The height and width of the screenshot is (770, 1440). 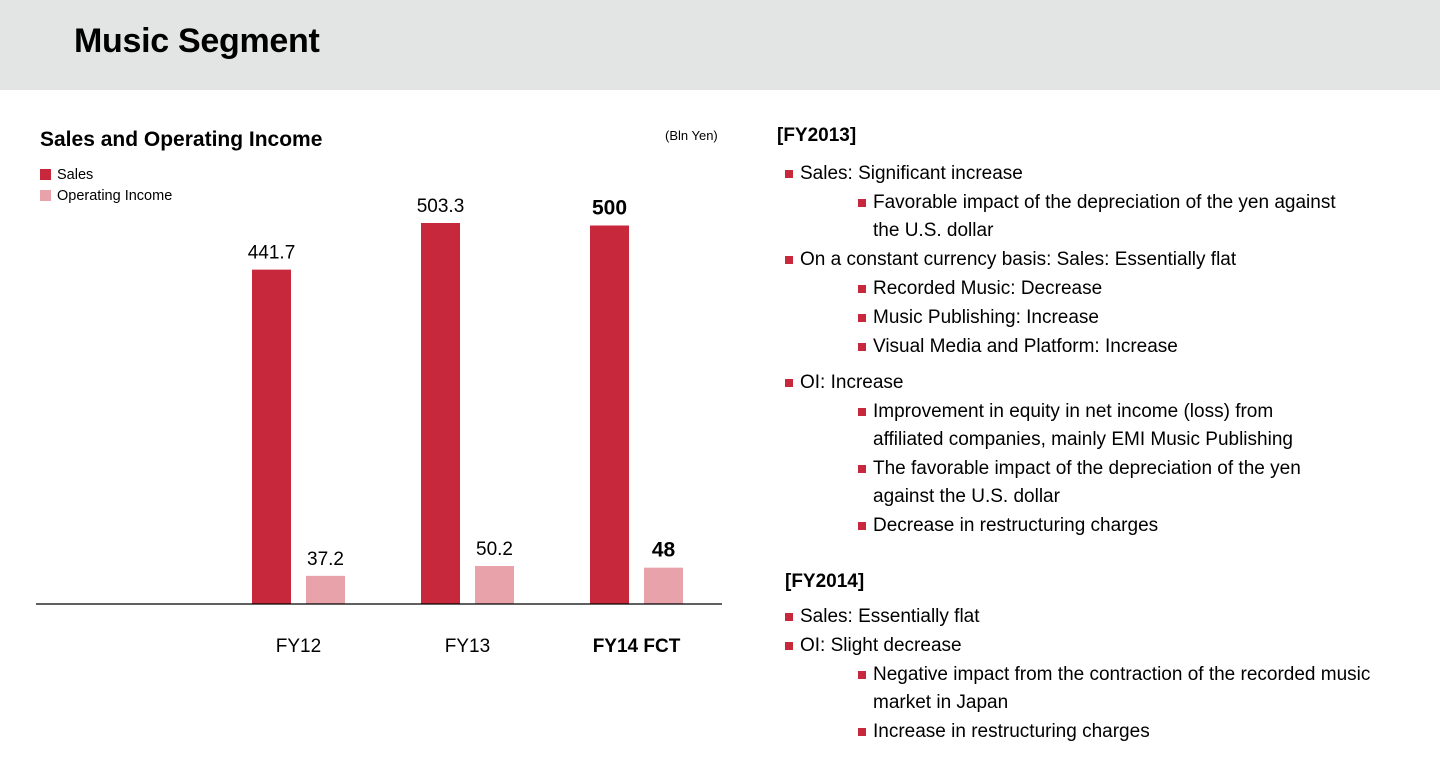 I want to click on list-item-text: Visual Media and Platform: Increase, so click(x=1025, y=346).